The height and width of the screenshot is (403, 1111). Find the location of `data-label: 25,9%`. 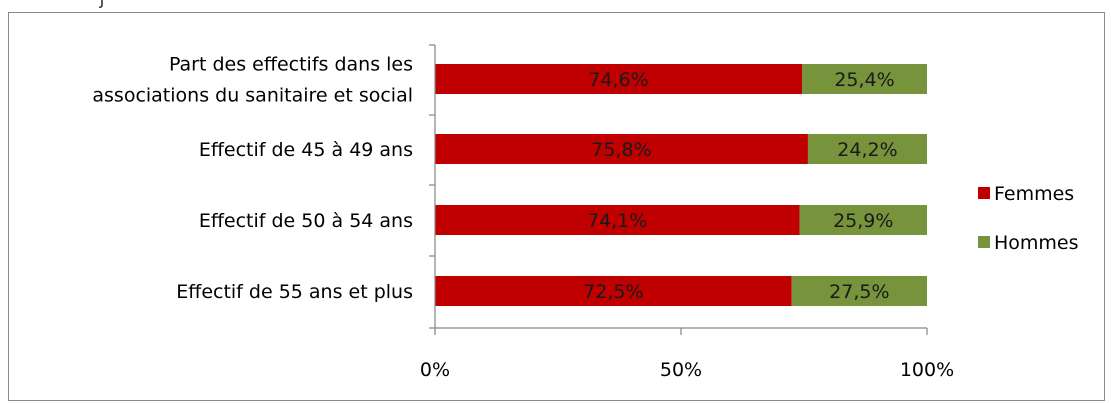

data-label: 25,9% is located at coordinates (863, 221).